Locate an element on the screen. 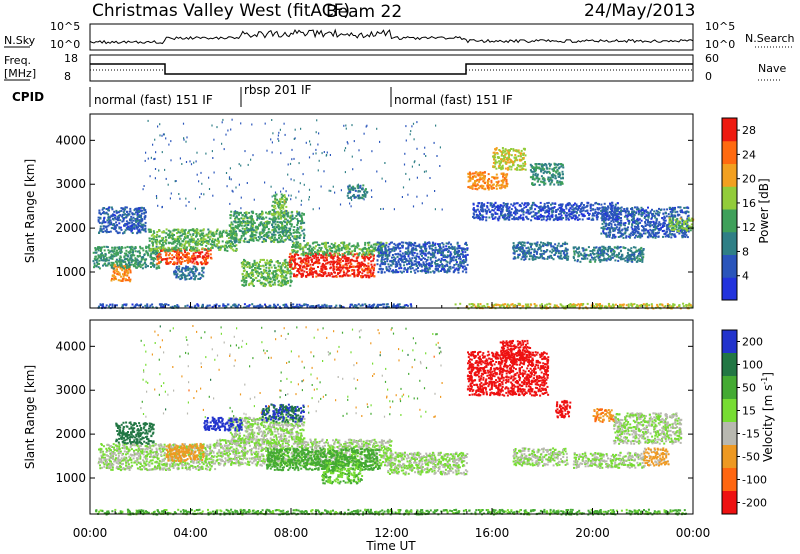  nave-tick-top: 60 is located at coordinates (712, 58).